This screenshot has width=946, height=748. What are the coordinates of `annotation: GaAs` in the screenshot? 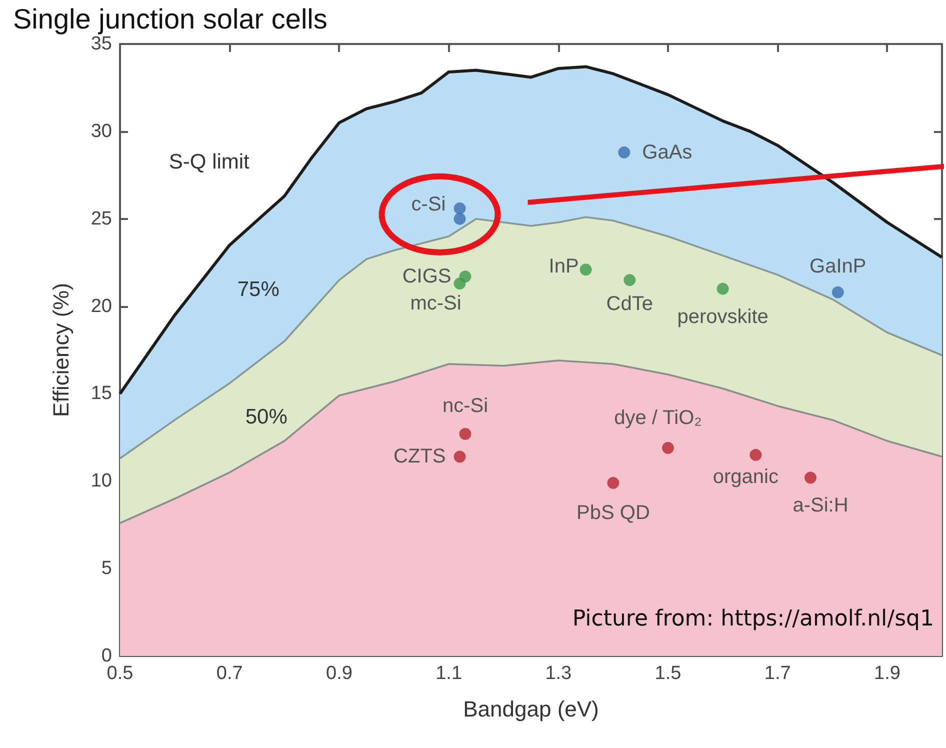 It's located at (667, 152).